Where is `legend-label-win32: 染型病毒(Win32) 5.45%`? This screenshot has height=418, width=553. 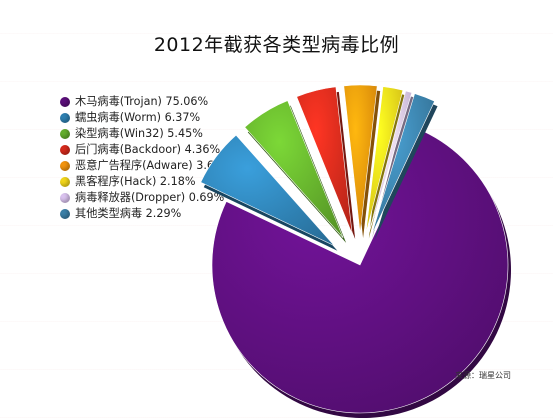
legend-label-win32: 染型病毒(Win32) 5.45% is located at coordinates (139, 133).